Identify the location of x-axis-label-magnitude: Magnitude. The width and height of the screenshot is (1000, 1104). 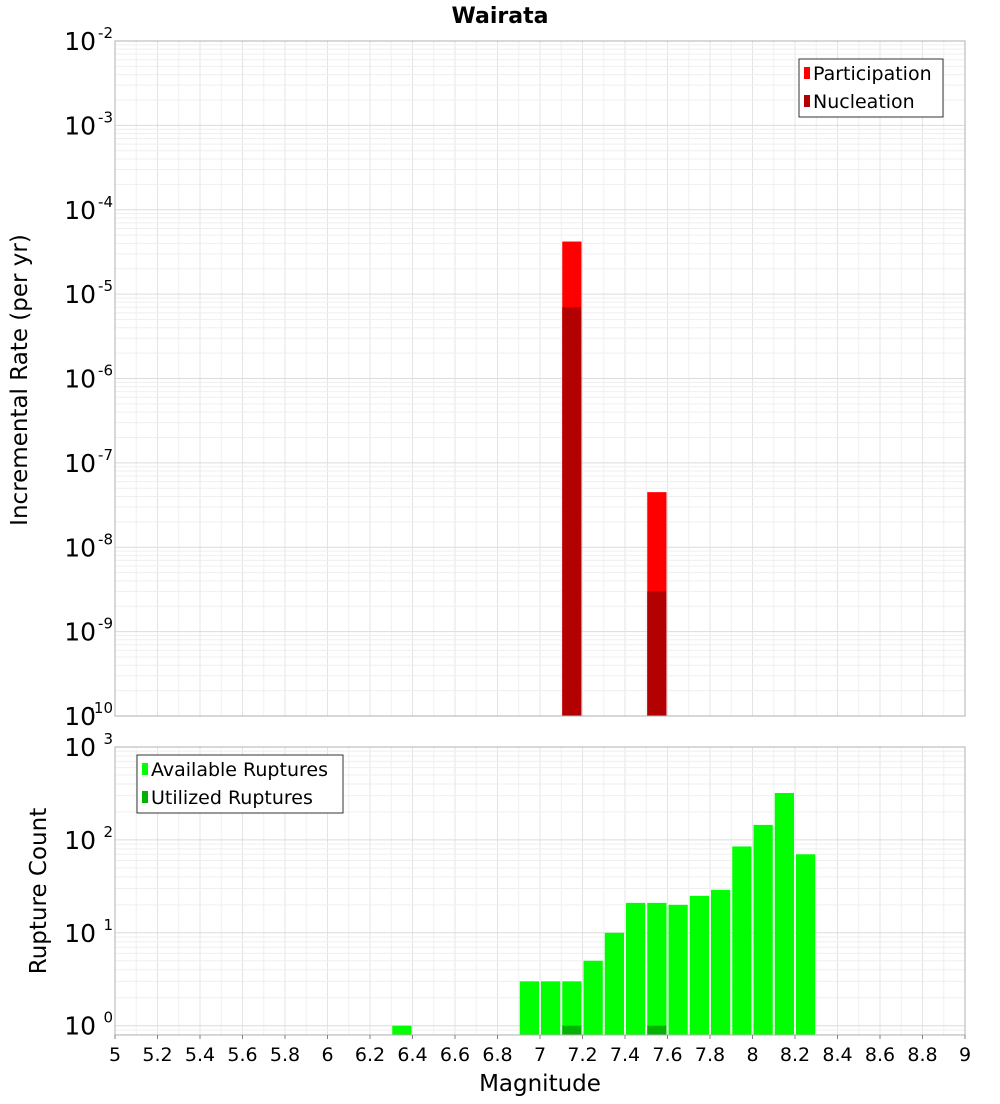
(540, 1084).